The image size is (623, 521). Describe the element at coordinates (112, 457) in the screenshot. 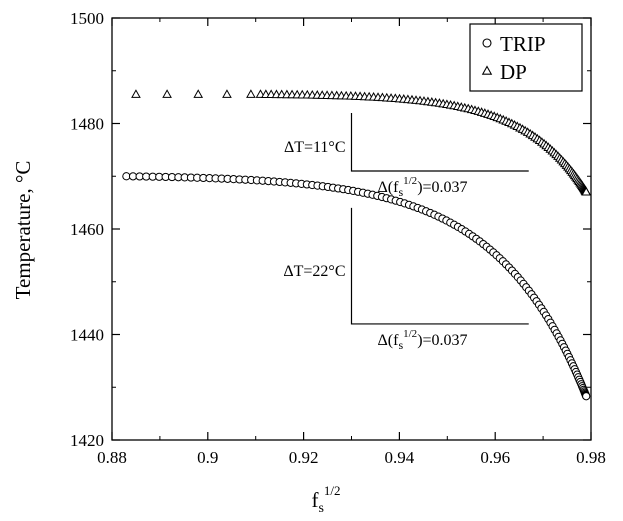

I see `x-tick-label: 0.88` at that location.